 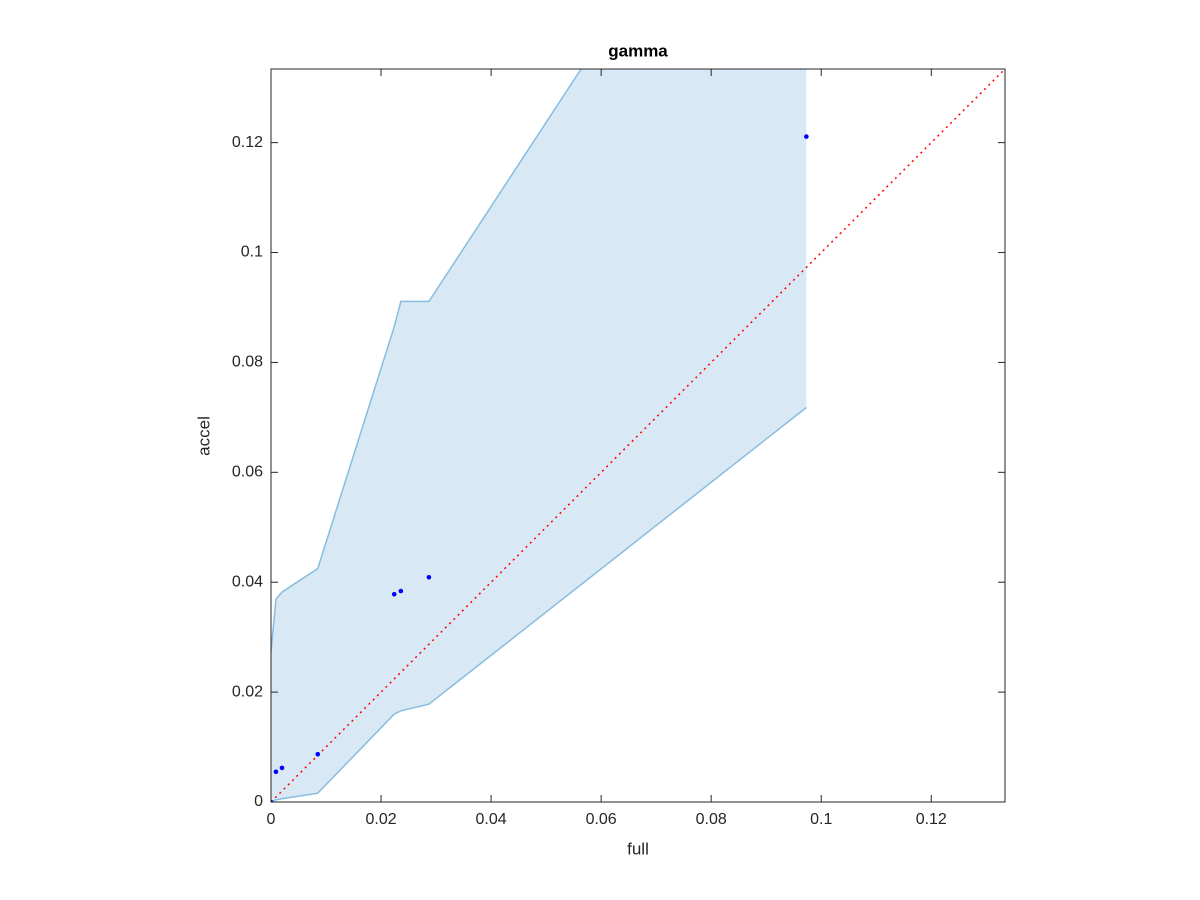 I want to click on y-axis-label: accel, so click(x=203, y=436).